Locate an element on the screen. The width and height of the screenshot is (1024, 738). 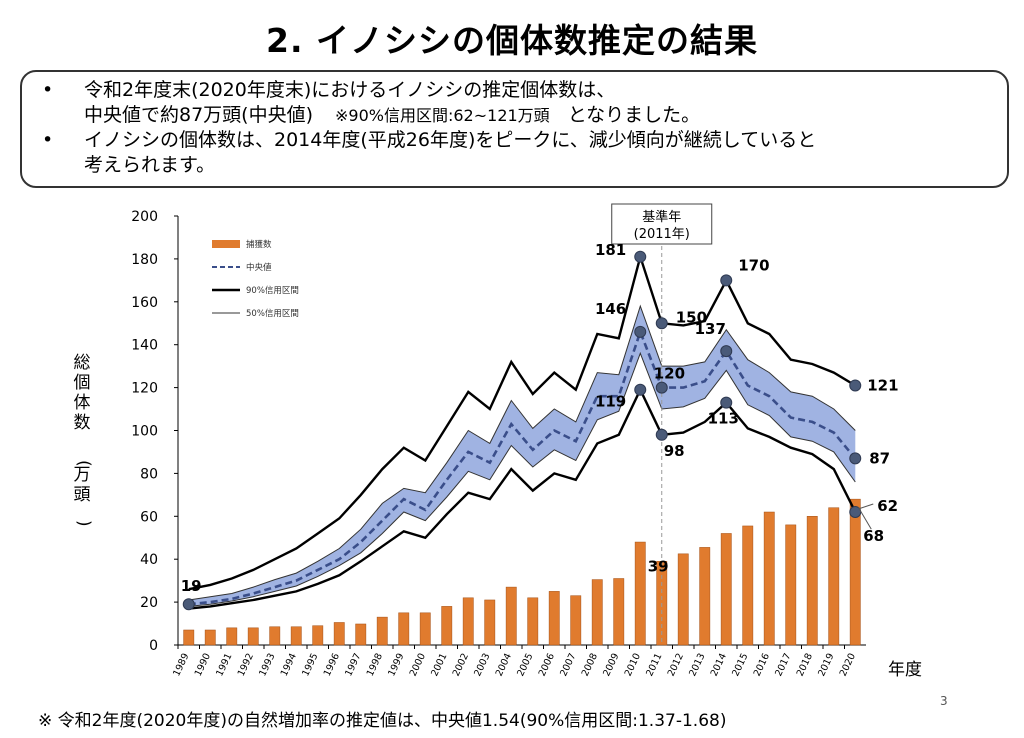
x-tick-label: 2011 is located at coordinates (654, 665).